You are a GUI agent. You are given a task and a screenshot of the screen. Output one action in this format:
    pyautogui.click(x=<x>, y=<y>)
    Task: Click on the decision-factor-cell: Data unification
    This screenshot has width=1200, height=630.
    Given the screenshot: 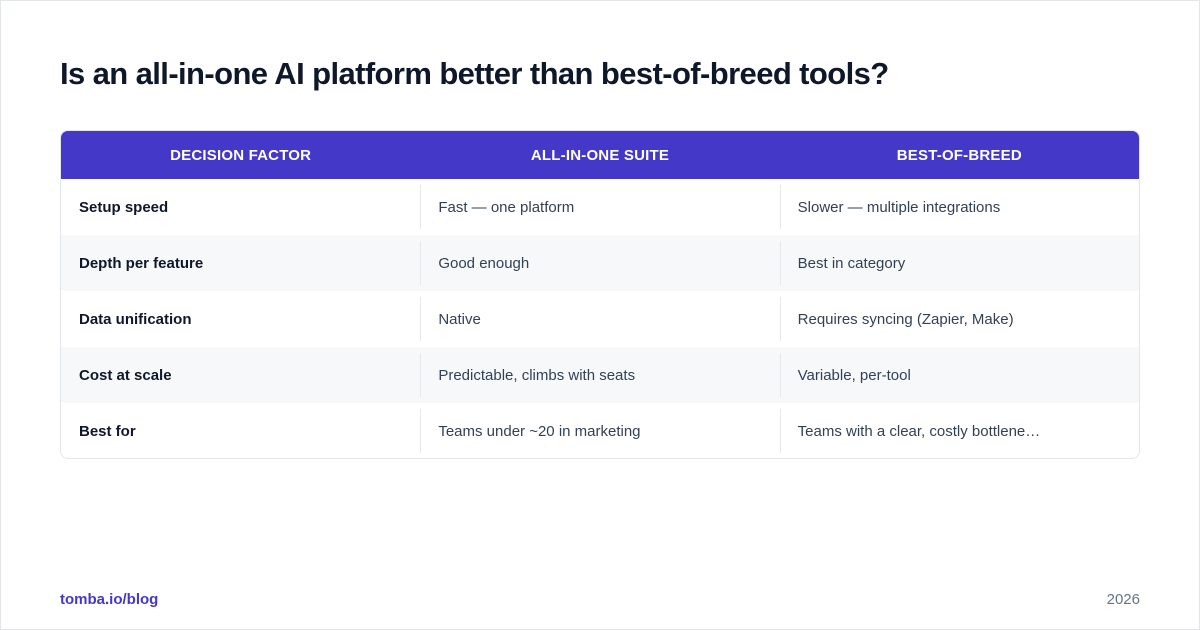 What is the action you would take?
    pyautogui.click(x=135, y=319)
    